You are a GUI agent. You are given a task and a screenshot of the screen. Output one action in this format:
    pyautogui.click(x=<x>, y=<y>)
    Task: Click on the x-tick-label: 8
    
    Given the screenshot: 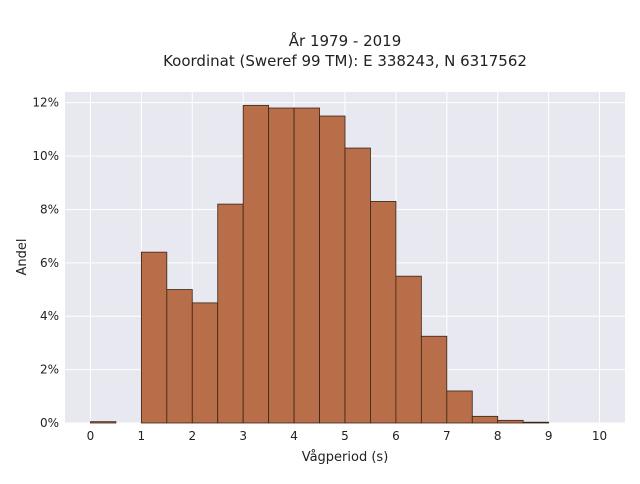 What is the action you would take?
    pyautogui.click(x=498, y=436)
    